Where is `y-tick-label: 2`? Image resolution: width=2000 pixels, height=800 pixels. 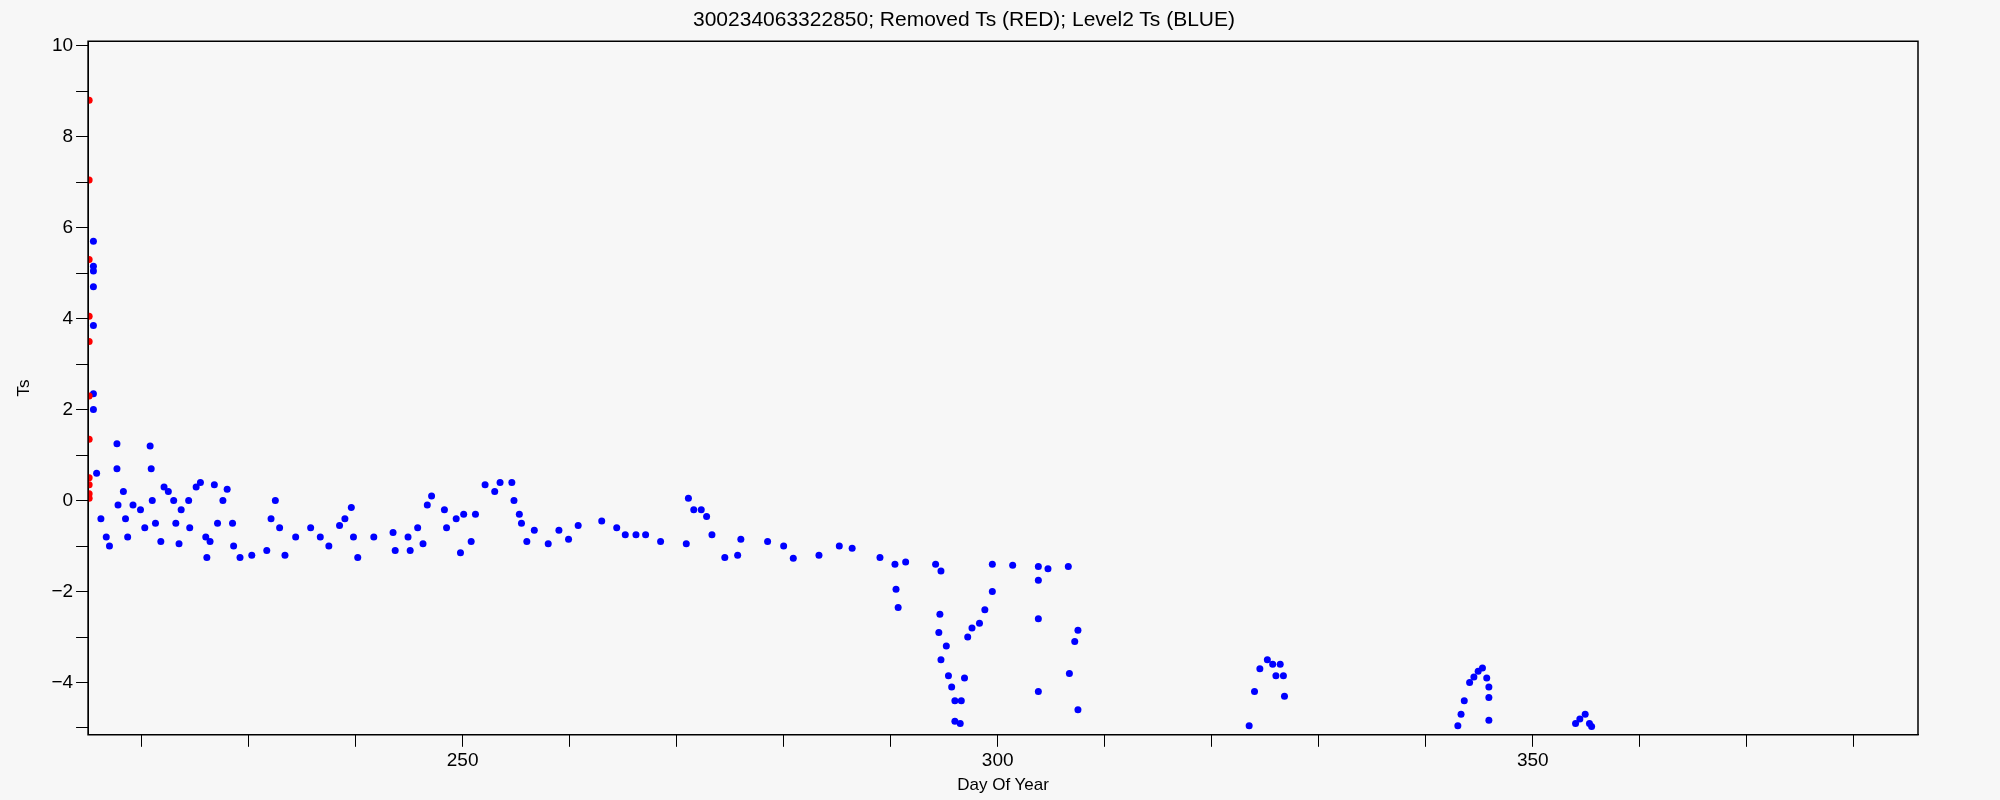
y-tick-label: 2 is located at coordinates (68, 408).